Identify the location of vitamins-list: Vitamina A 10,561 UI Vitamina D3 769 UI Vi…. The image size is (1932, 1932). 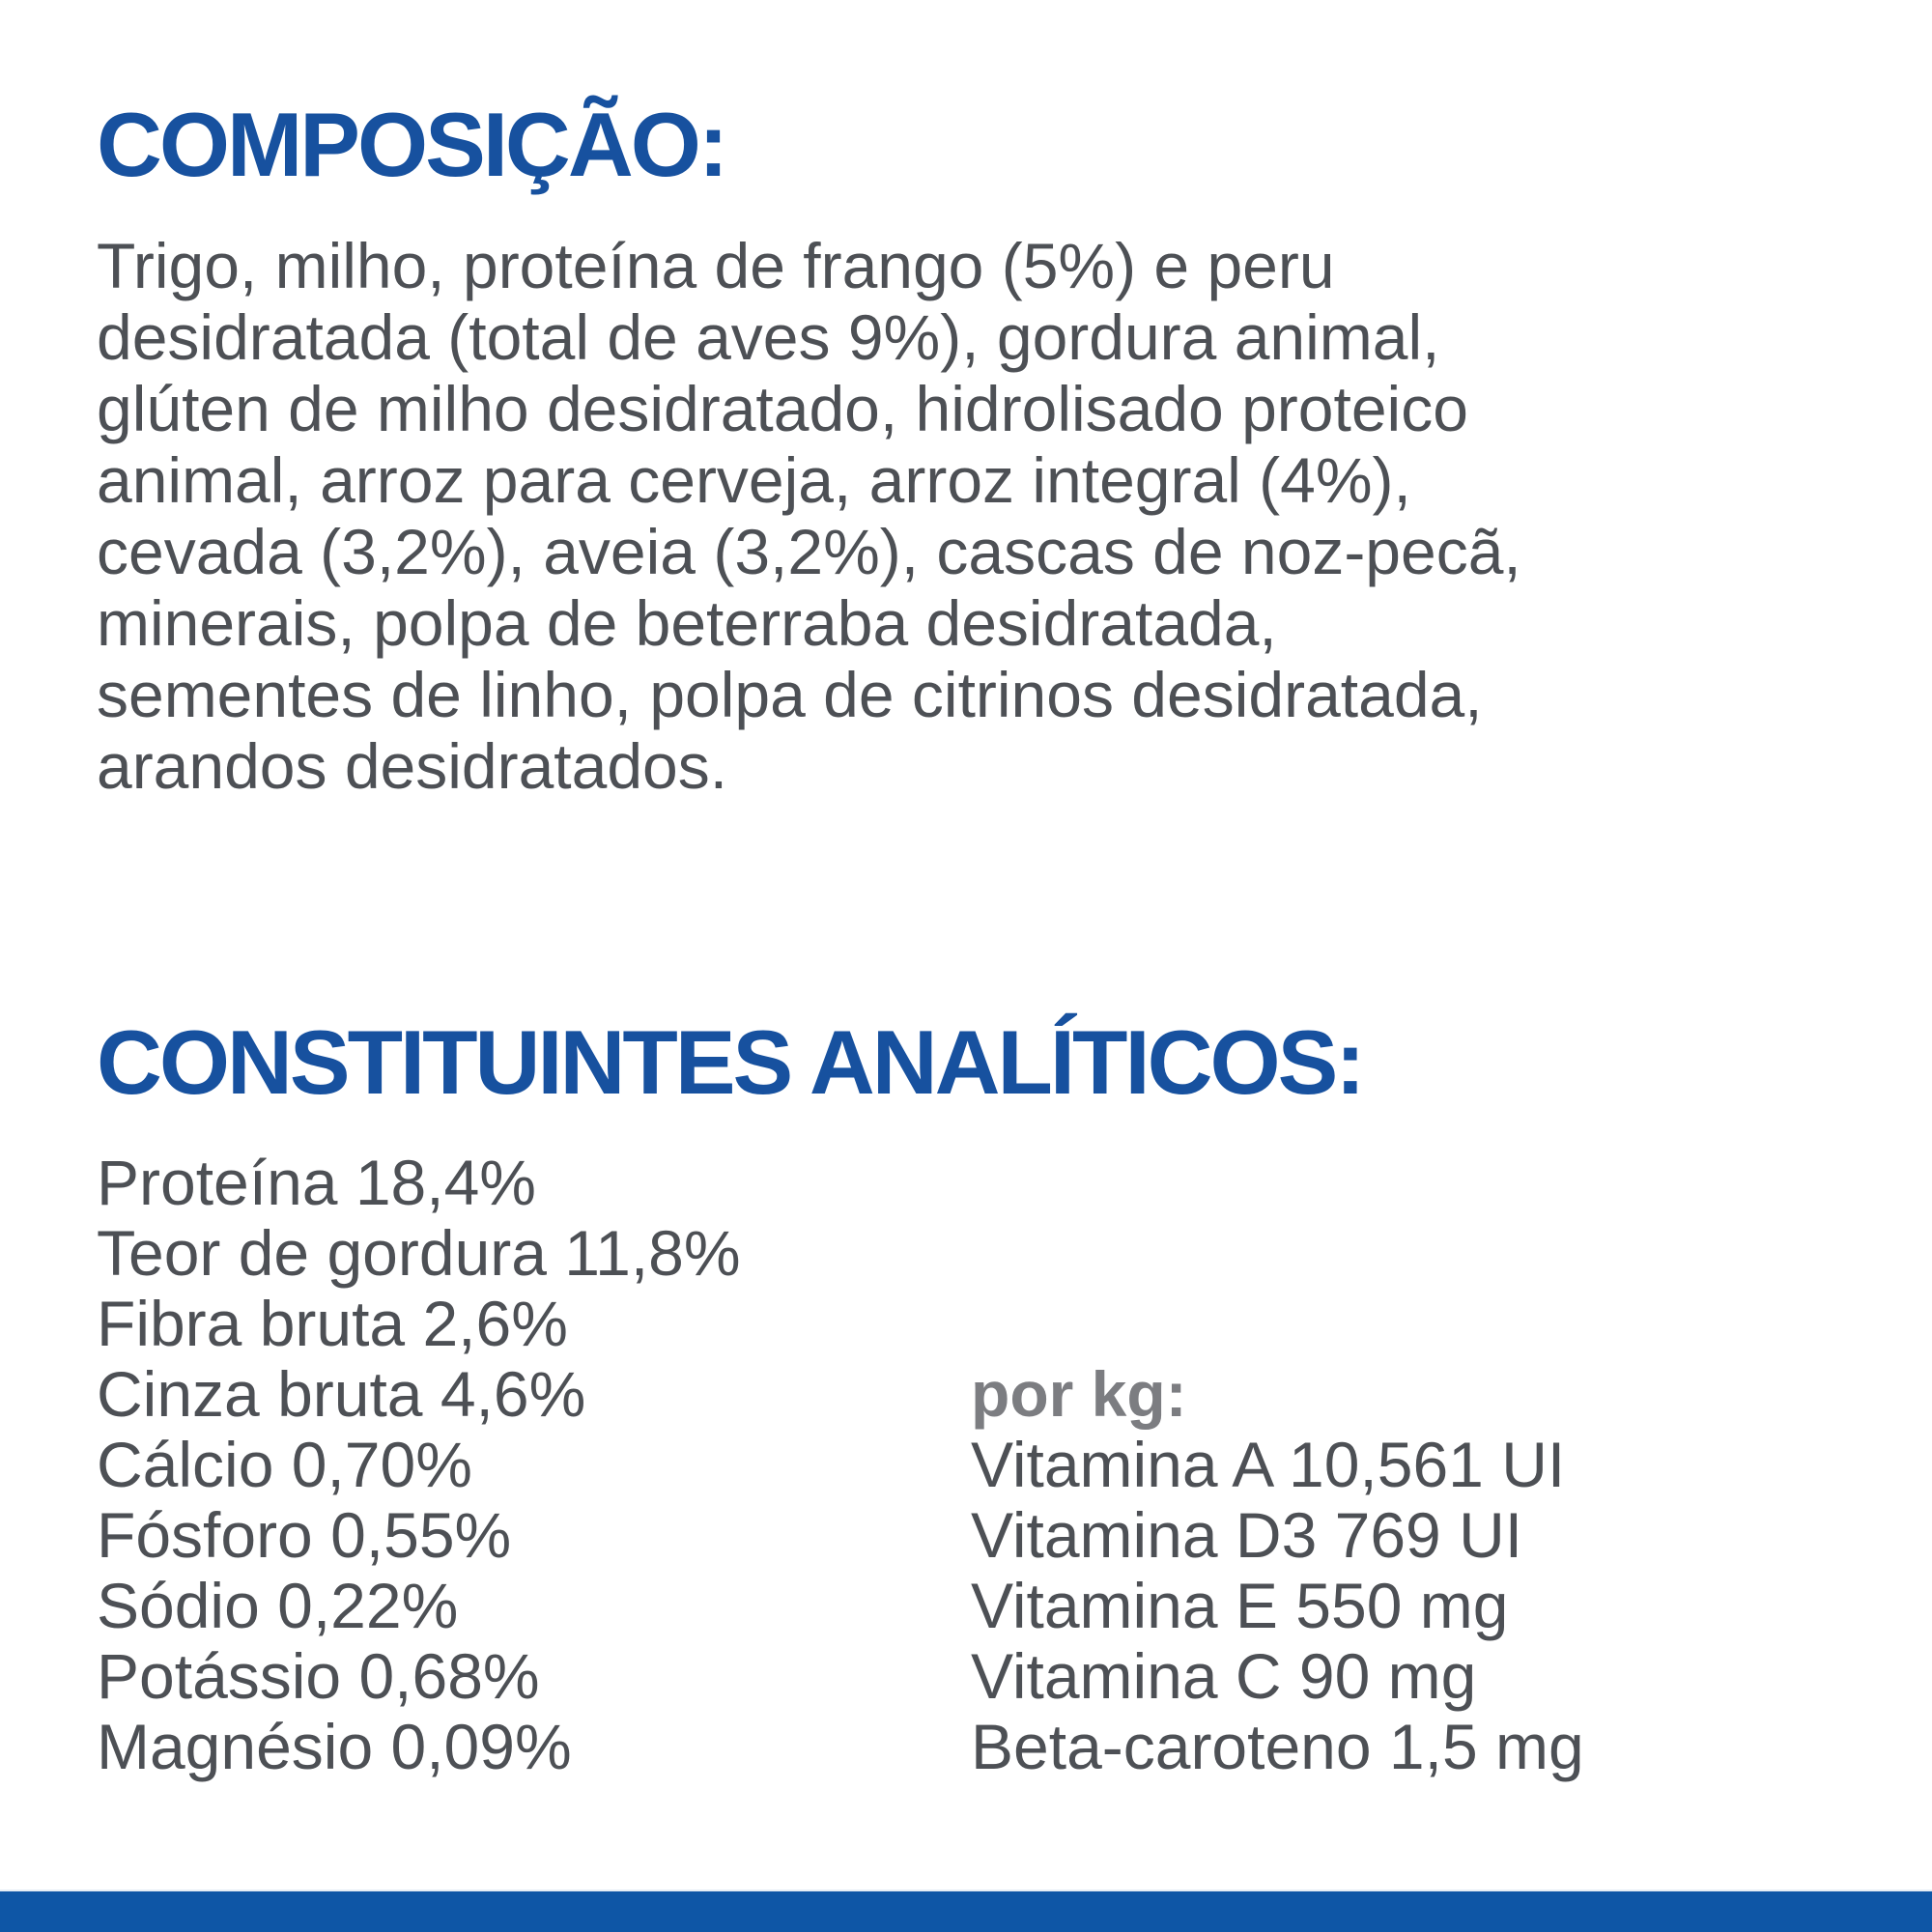
(1277, 1606).